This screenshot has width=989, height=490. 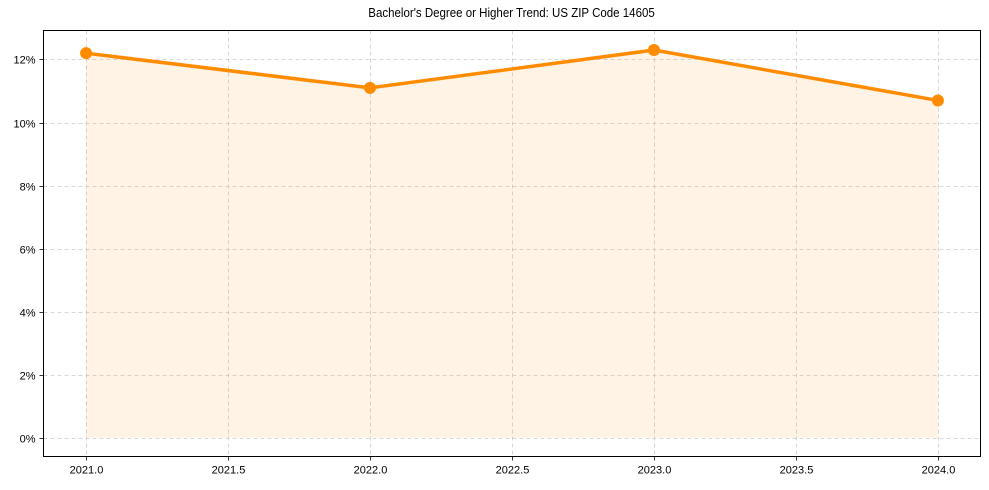 What do you see at coordinates (24, 125) in the screenshot?
I see `y-tick-label: 10%` at bounding box center [24, 125].